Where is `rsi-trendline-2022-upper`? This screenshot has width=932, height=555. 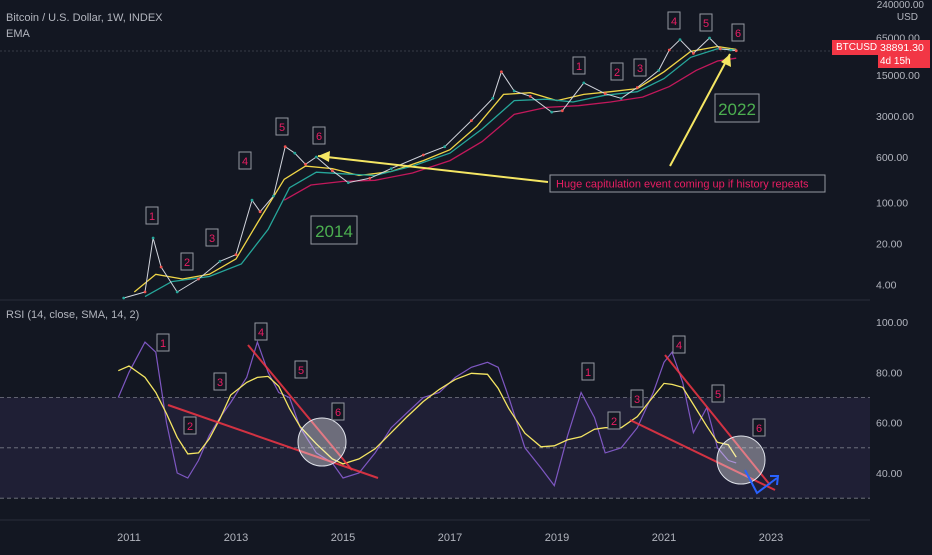
rsi-trendline-2022-upper is located at coordinates (717, 420).